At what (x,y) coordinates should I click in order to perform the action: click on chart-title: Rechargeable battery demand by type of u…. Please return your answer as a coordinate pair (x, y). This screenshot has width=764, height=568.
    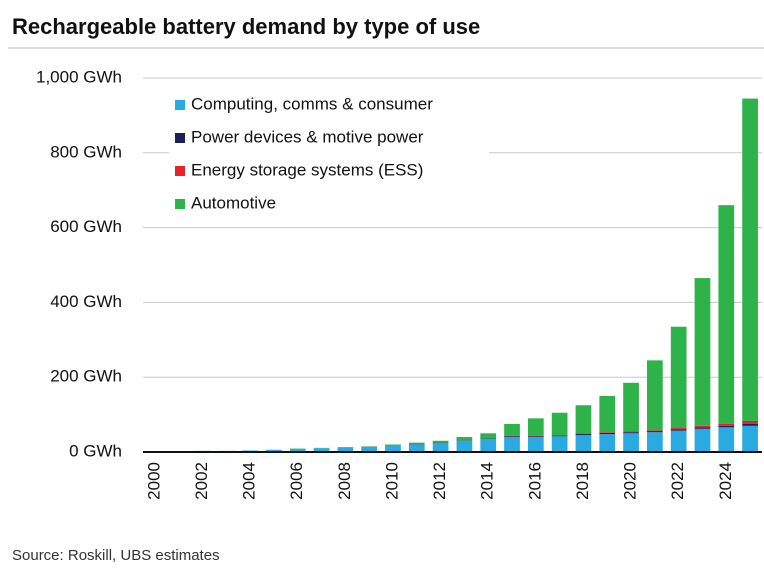
    Looking at the image, I should click on (246, 26).